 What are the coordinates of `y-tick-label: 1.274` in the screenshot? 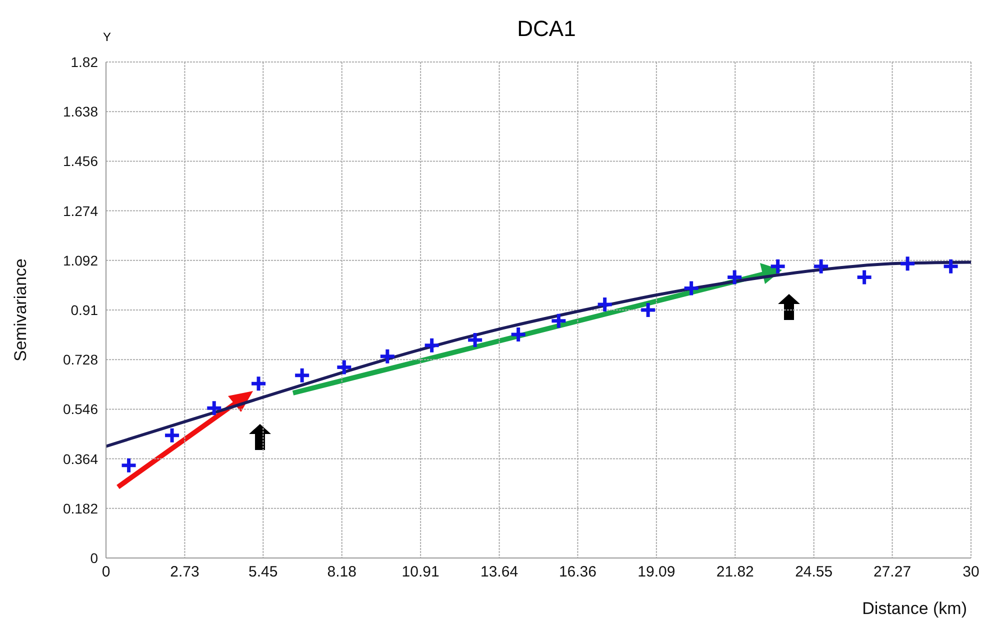 It's located at (80, 210).